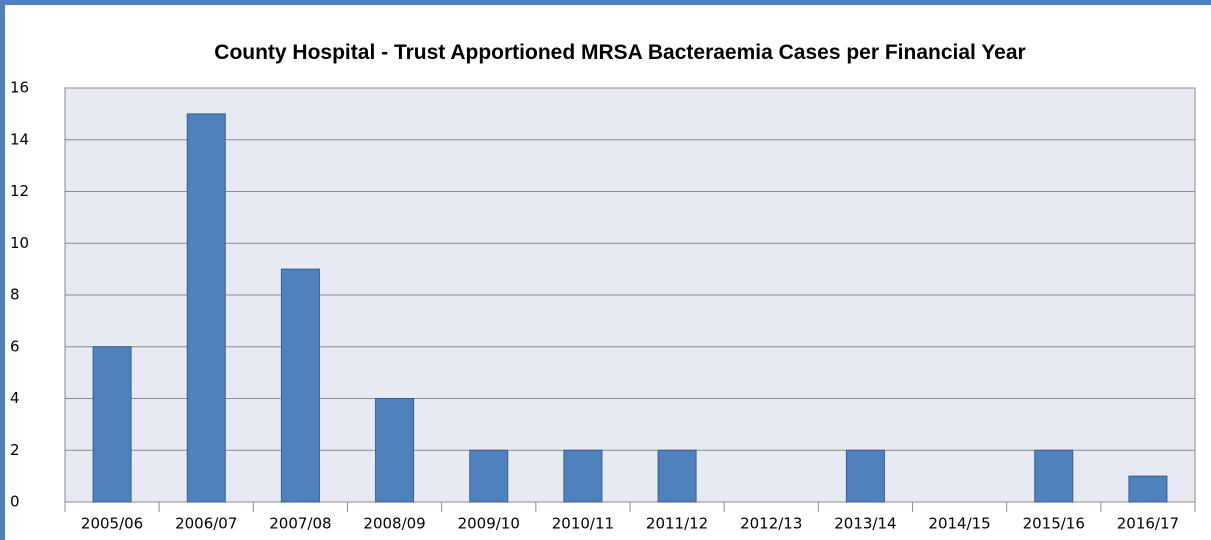  I want to click on y-tick-label: 12, so click(19, 191).